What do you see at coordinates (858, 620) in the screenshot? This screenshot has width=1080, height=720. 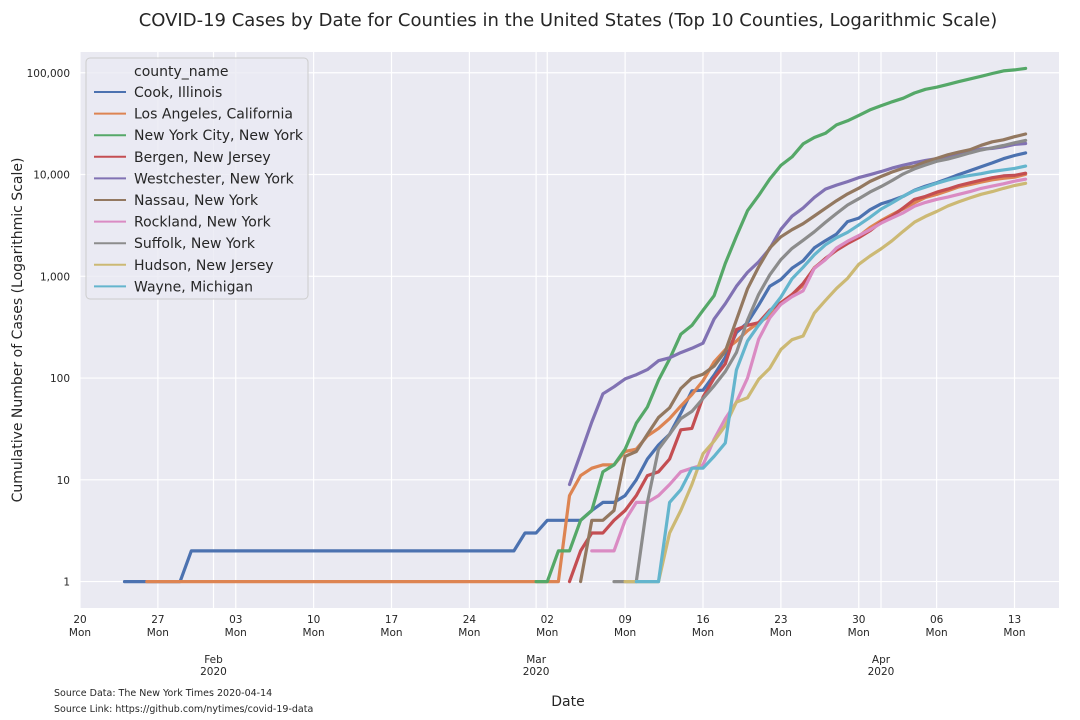 I see `x-tick-day: 30` at bounding box center [858, 620].